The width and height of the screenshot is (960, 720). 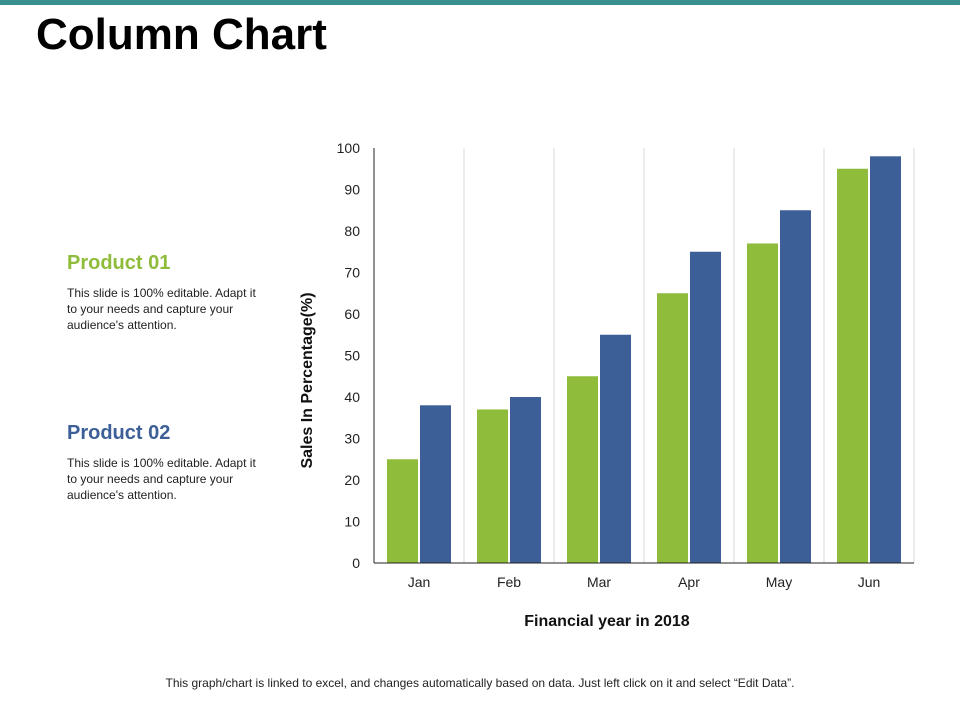 What do you see at coordinates (352, 397) in the screenshot?
I see `y-tick-label: 40` at bounding box center [352, 397].